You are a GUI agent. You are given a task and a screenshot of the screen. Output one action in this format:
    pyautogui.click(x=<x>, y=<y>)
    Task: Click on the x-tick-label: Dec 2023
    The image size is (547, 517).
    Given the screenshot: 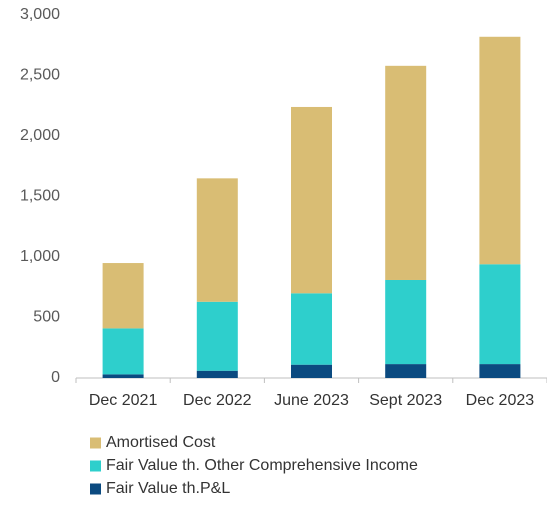 What is the action you would take?
    pyautogui.click(x=500, y=400)
    